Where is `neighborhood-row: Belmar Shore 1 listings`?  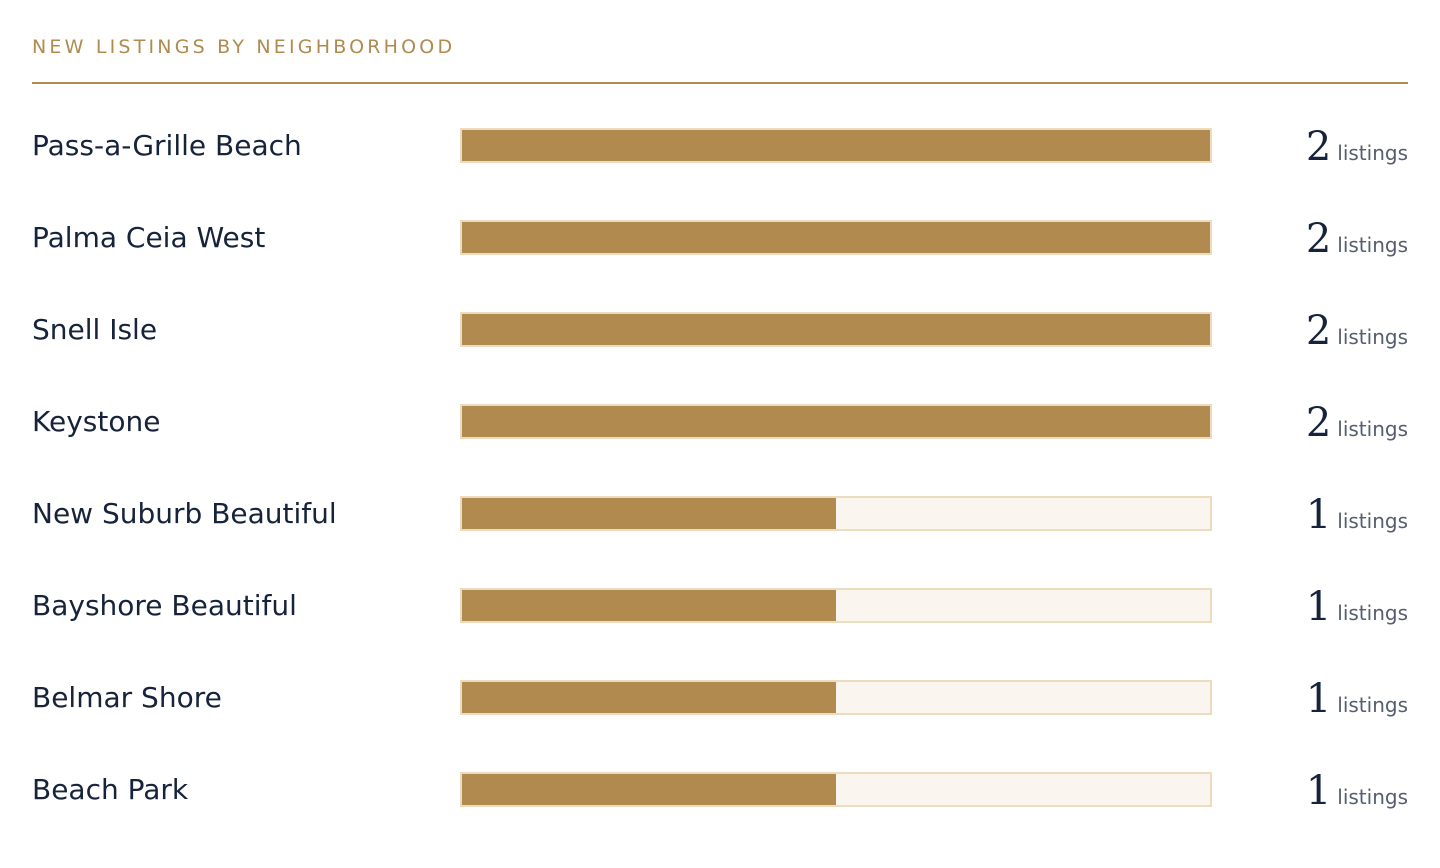
neighborhood-row: Belmar Shore 1 listings is located at coordinates (720, 700).